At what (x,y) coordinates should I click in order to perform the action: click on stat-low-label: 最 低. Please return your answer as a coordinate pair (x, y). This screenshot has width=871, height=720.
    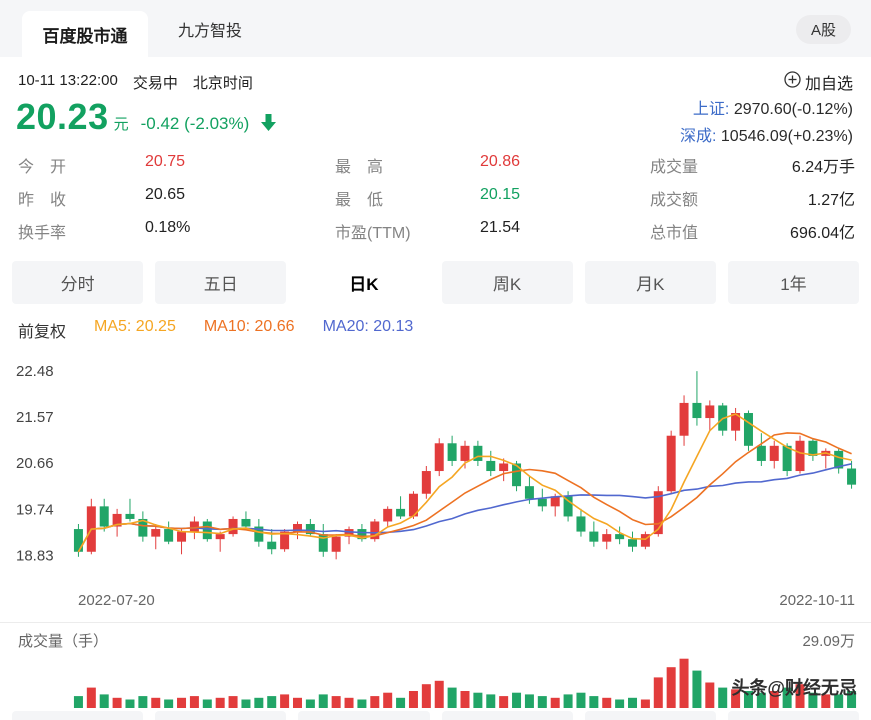
    Looking at the image, I should click on (359, 200).